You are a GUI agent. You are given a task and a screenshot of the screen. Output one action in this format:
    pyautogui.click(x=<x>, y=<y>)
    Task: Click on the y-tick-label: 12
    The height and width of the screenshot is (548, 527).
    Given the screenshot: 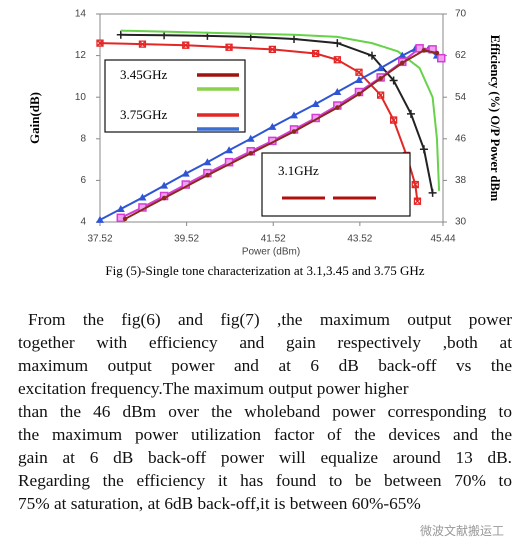 What is the action you would take?
    pyautogui.click(x=81, y=55)
    